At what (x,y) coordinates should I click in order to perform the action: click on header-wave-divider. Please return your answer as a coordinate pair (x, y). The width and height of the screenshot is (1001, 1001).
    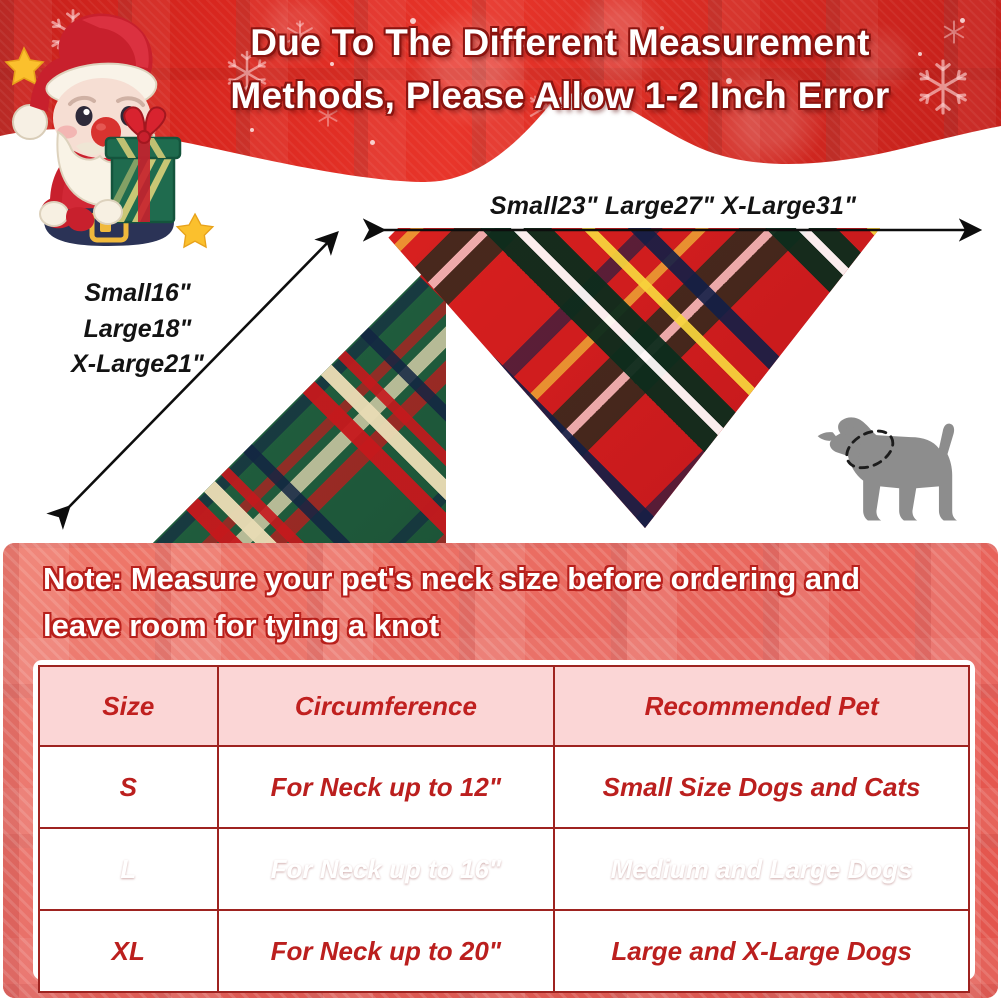
    Looking at the image, I should click on (500, 146).